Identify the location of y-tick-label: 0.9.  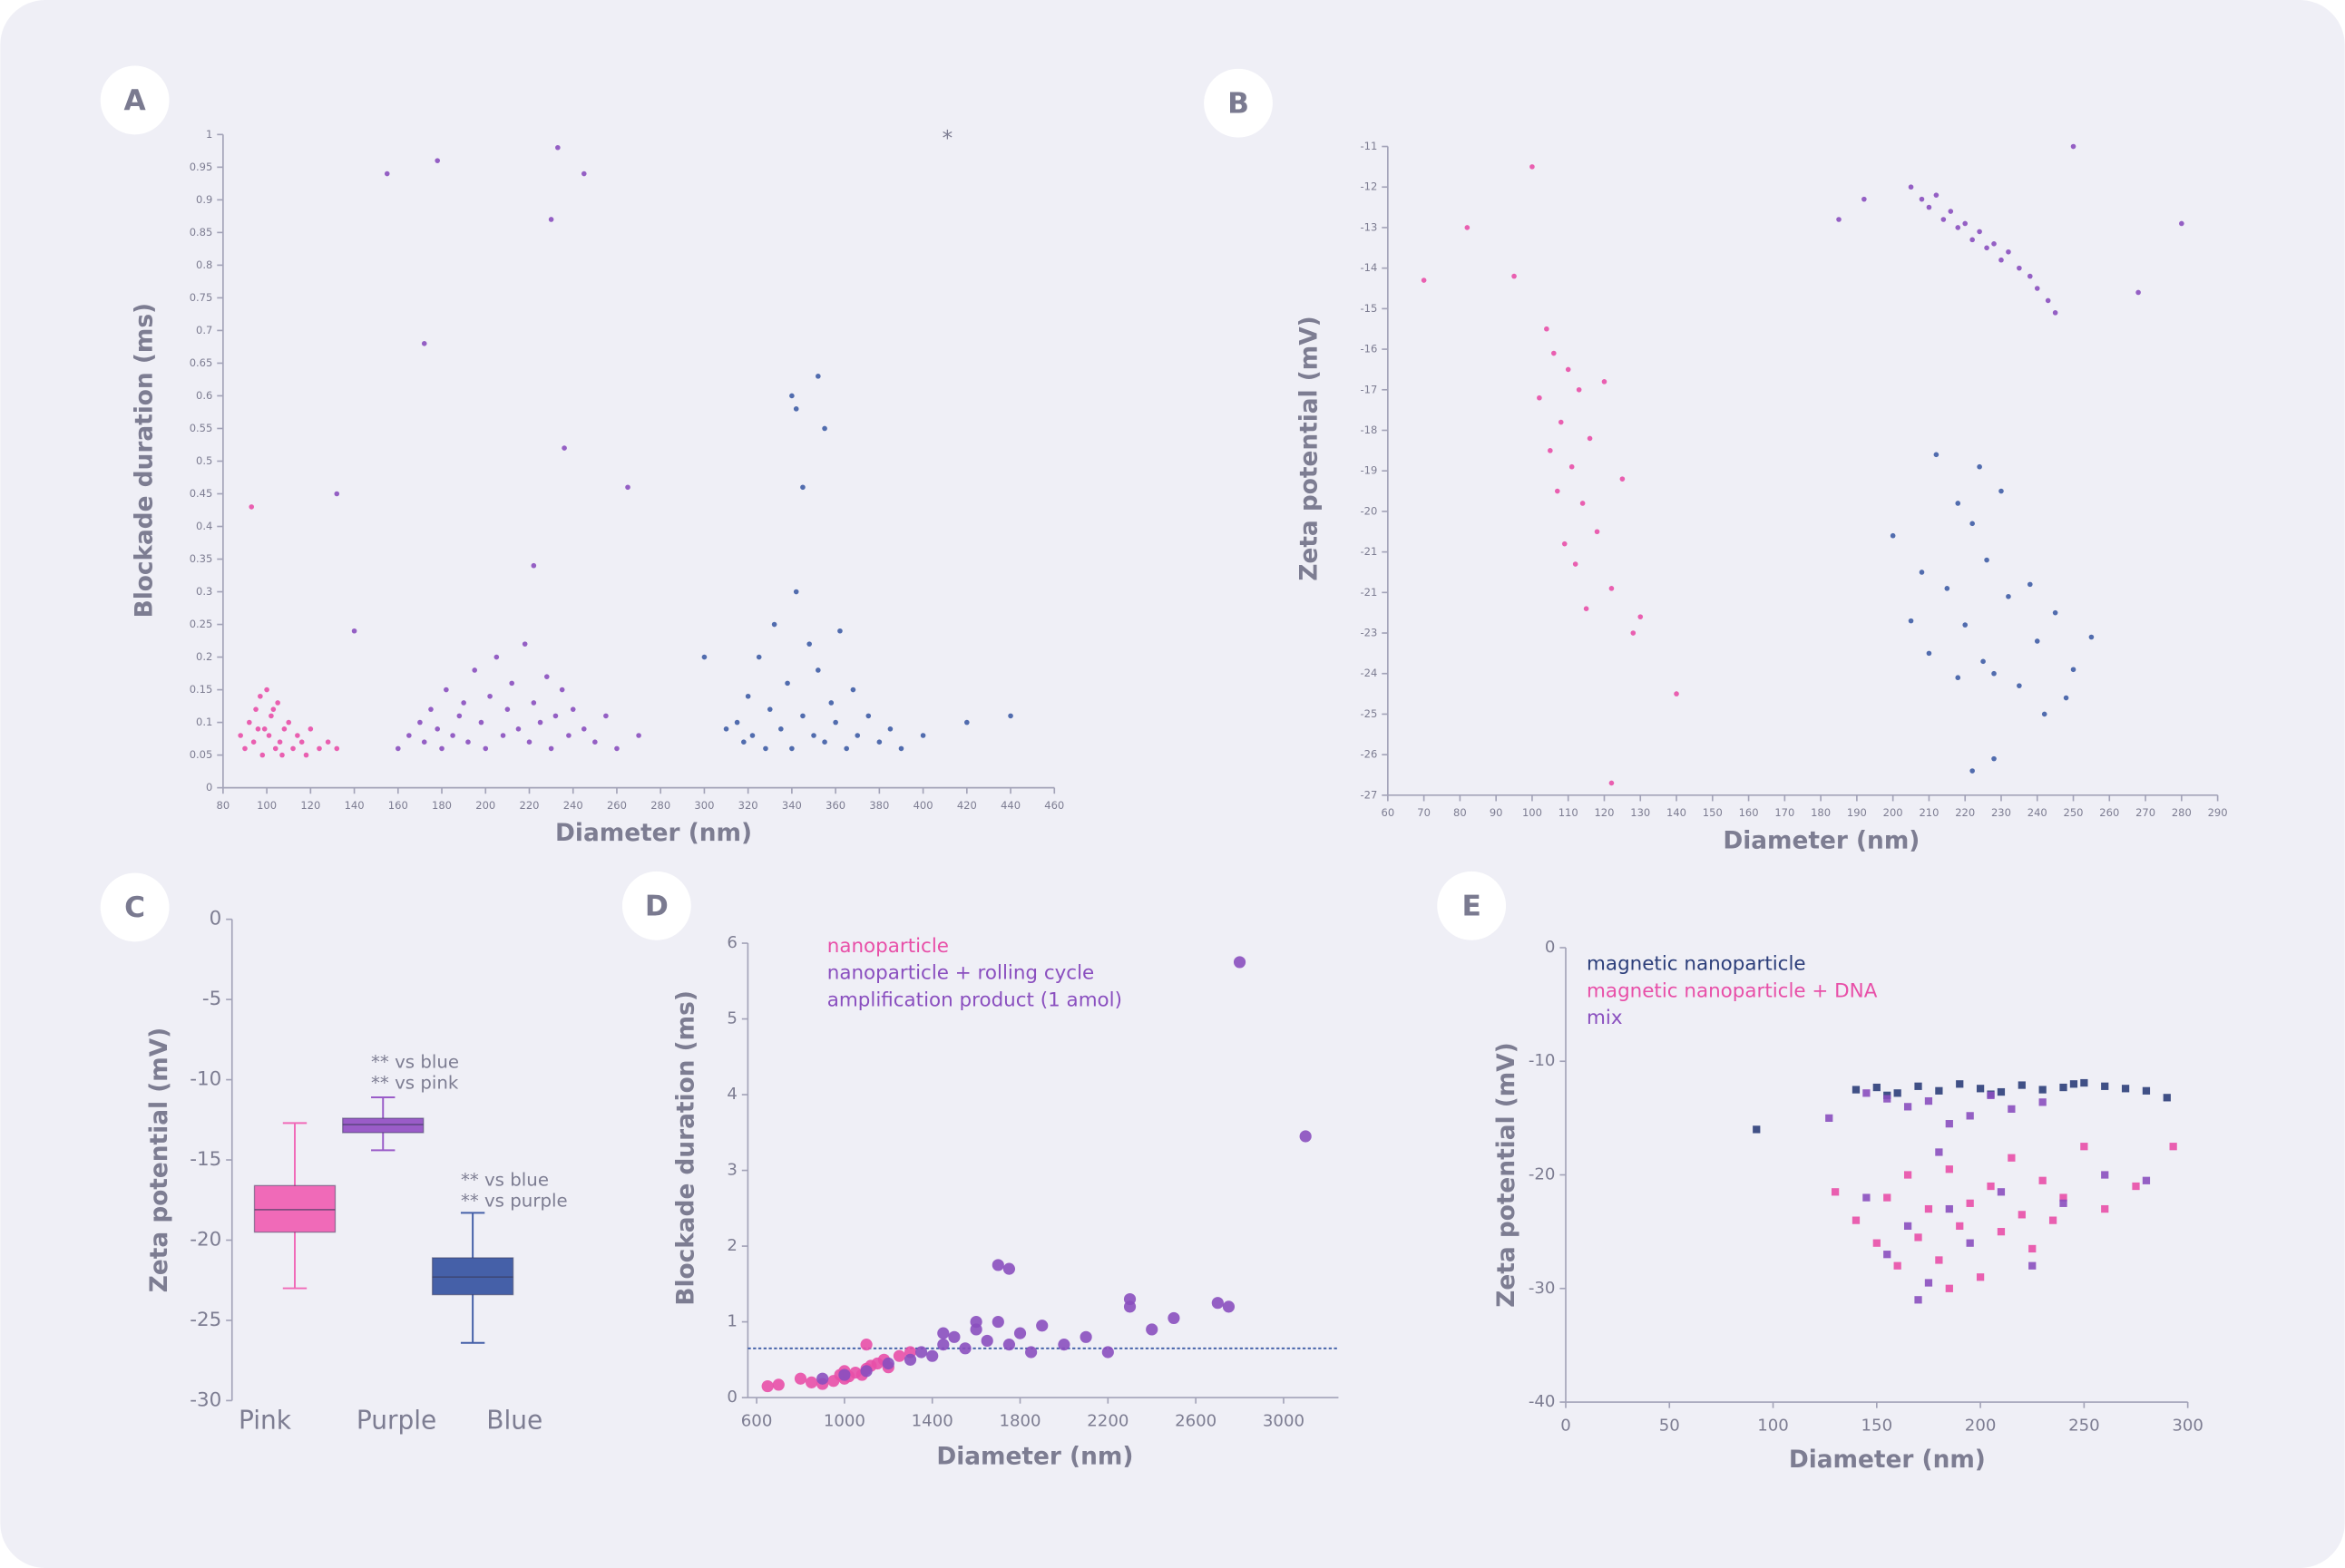
(204, 199).